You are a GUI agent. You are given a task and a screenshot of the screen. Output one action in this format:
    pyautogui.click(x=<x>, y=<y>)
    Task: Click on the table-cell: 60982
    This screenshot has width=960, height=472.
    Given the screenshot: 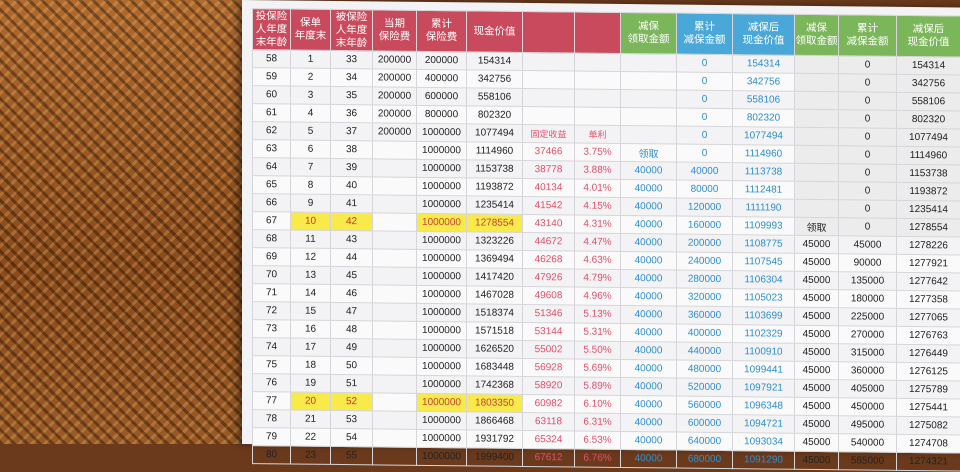 What is the action you would take?
    pyautogui.click(x=549, y=403)
    